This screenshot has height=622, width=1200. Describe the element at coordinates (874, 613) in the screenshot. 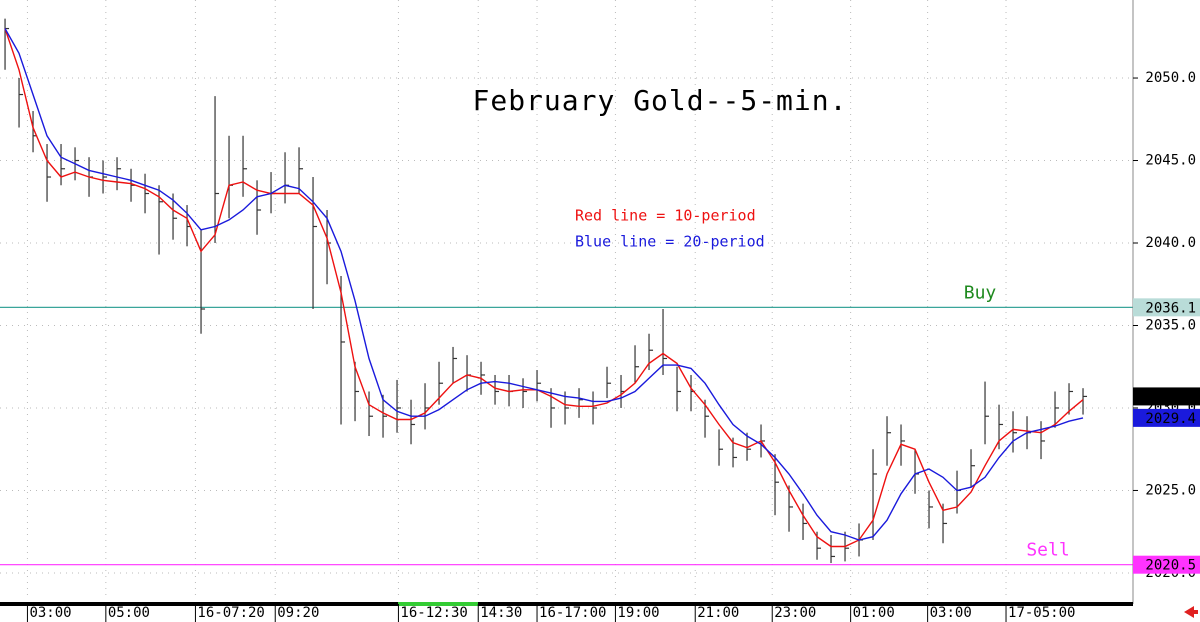

I see `x-tick-label: 01:00` at that location.